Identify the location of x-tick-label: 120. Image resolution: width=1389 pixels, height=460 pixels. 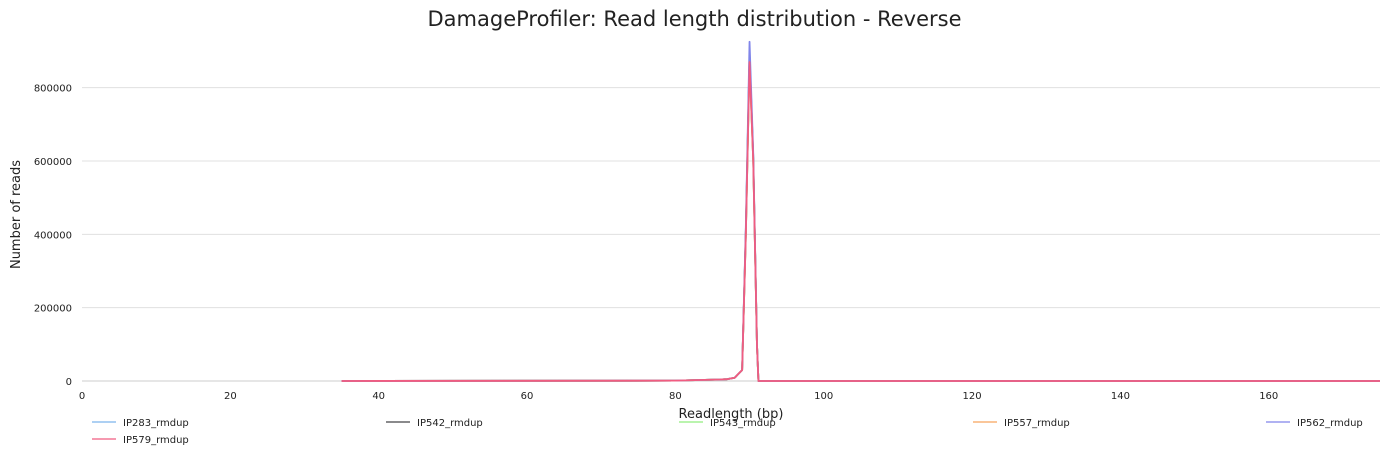
(972, 396).